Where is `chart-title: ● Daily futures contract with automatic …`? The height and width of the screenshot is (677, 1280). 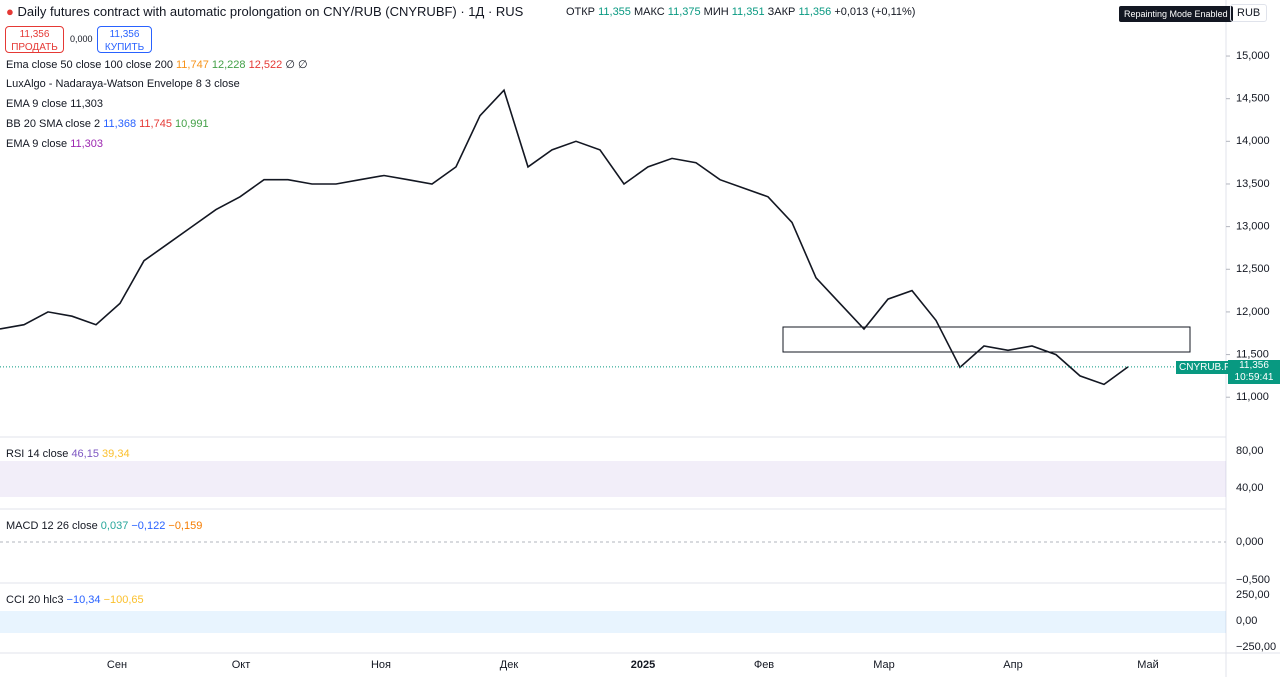
chart-title: ● Daily futures contract with automatic … is located at coordinates (265, 11).